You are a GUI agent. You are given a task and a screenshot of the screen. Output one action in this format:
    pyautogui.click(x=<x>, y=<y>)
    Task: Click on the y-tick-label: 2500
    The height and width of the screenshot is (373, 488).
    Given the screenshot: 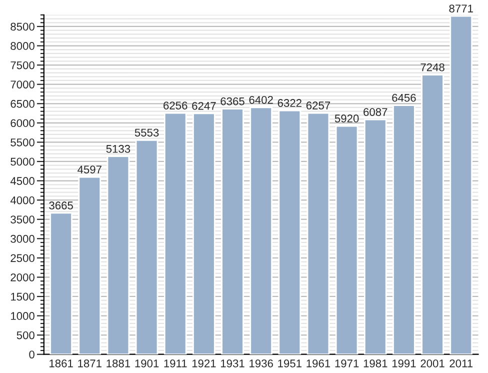 What is the action you would take?
    pyautogui.click(x=22, y=258)
    